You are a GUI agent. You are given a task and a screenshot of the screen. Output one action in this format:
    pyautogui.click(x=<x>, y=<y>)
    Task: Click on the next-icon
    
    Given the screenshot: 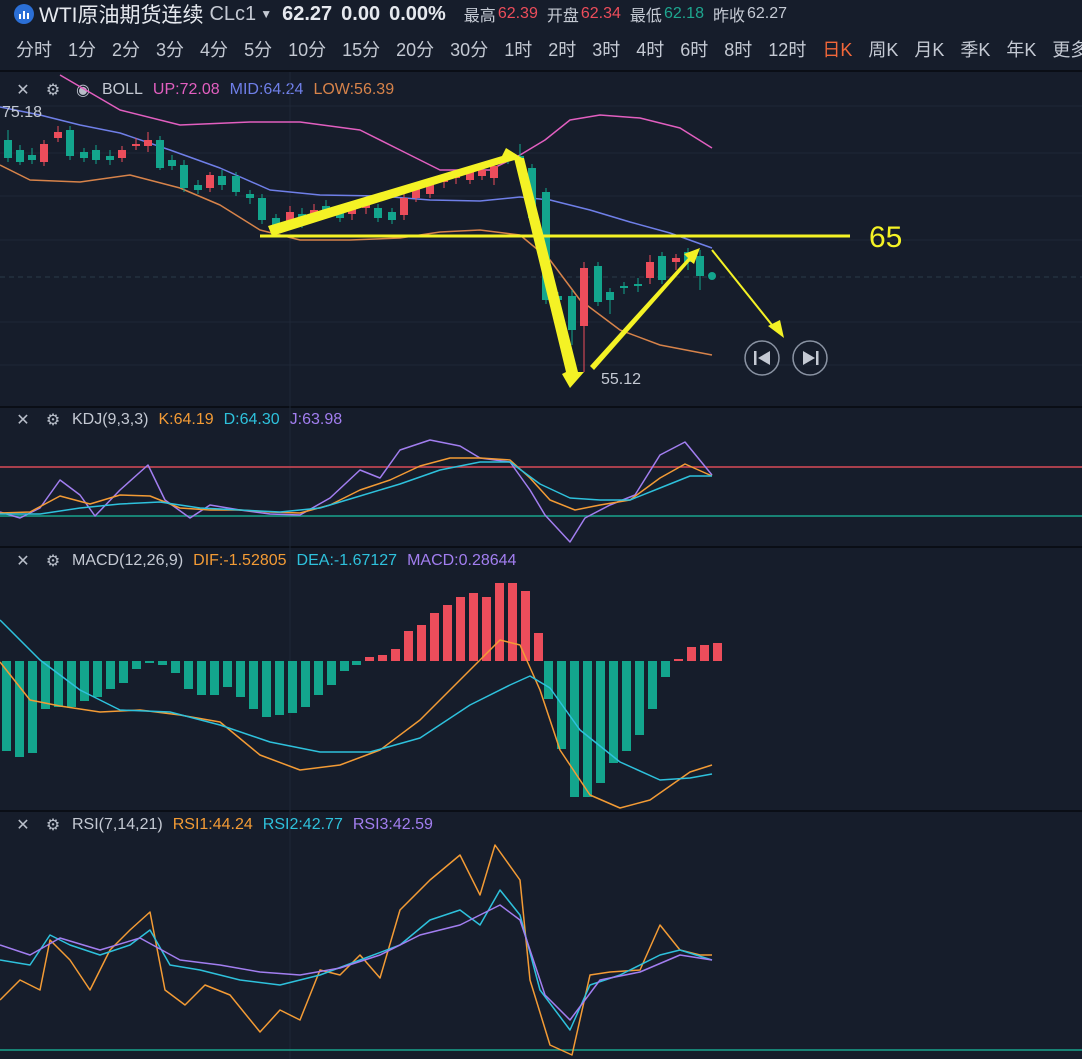 What is the action you would take?
    pyautogui.click(x=810, y=358)
    